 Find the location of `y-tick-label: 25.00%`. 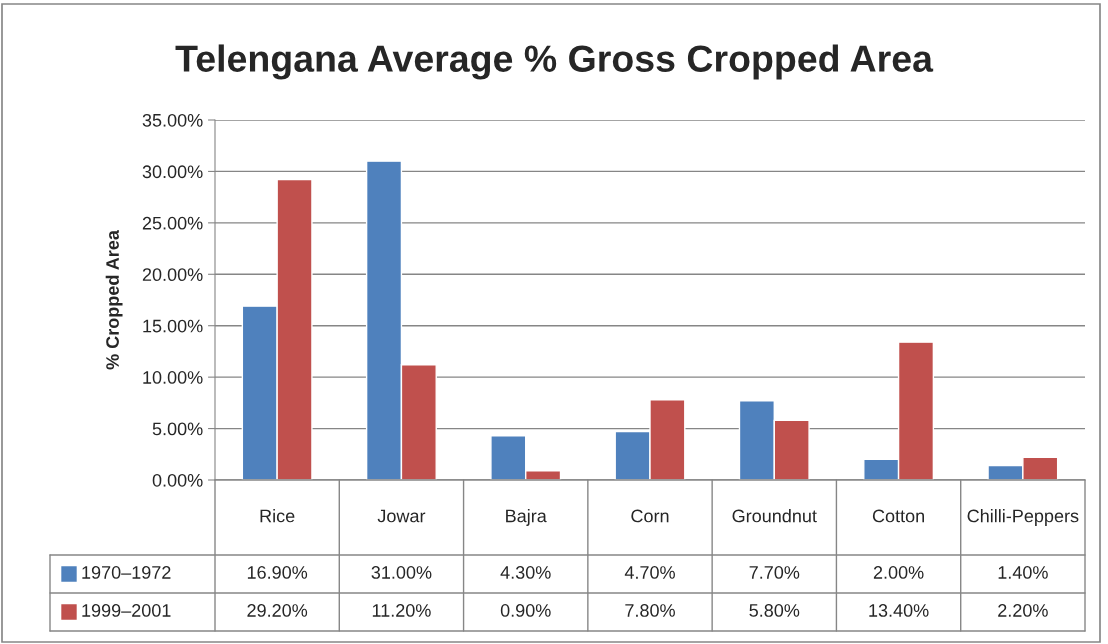

y-tick-label: 25.00% is located at coordinates (172, 223).